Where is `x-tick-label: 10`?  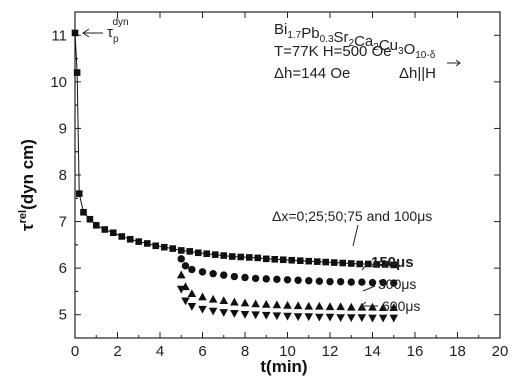 x-tick-label: 10 is located at coordinates (287, 351).